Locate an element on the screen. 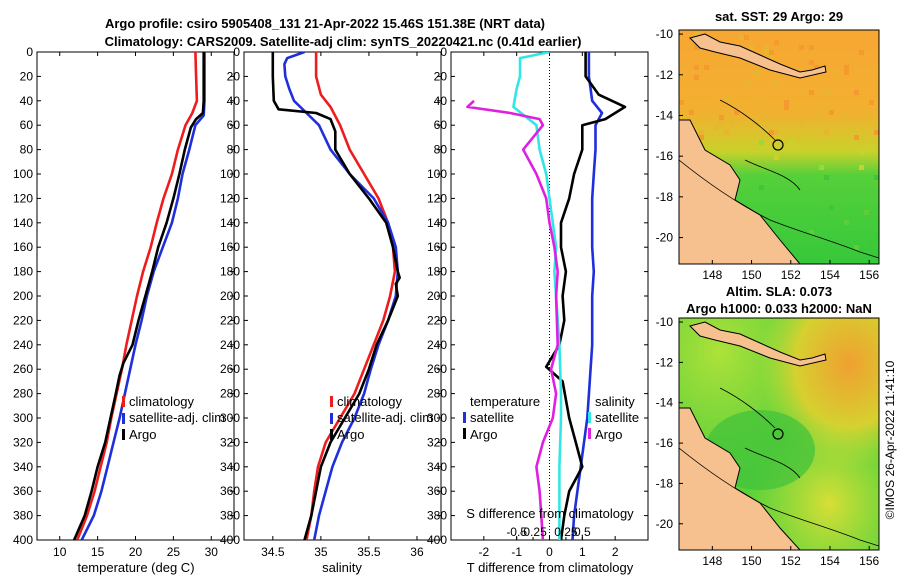 The width and height of the screenshot is (900, 580). depth-tick-label: 0 is located at coordinates (236, 52).